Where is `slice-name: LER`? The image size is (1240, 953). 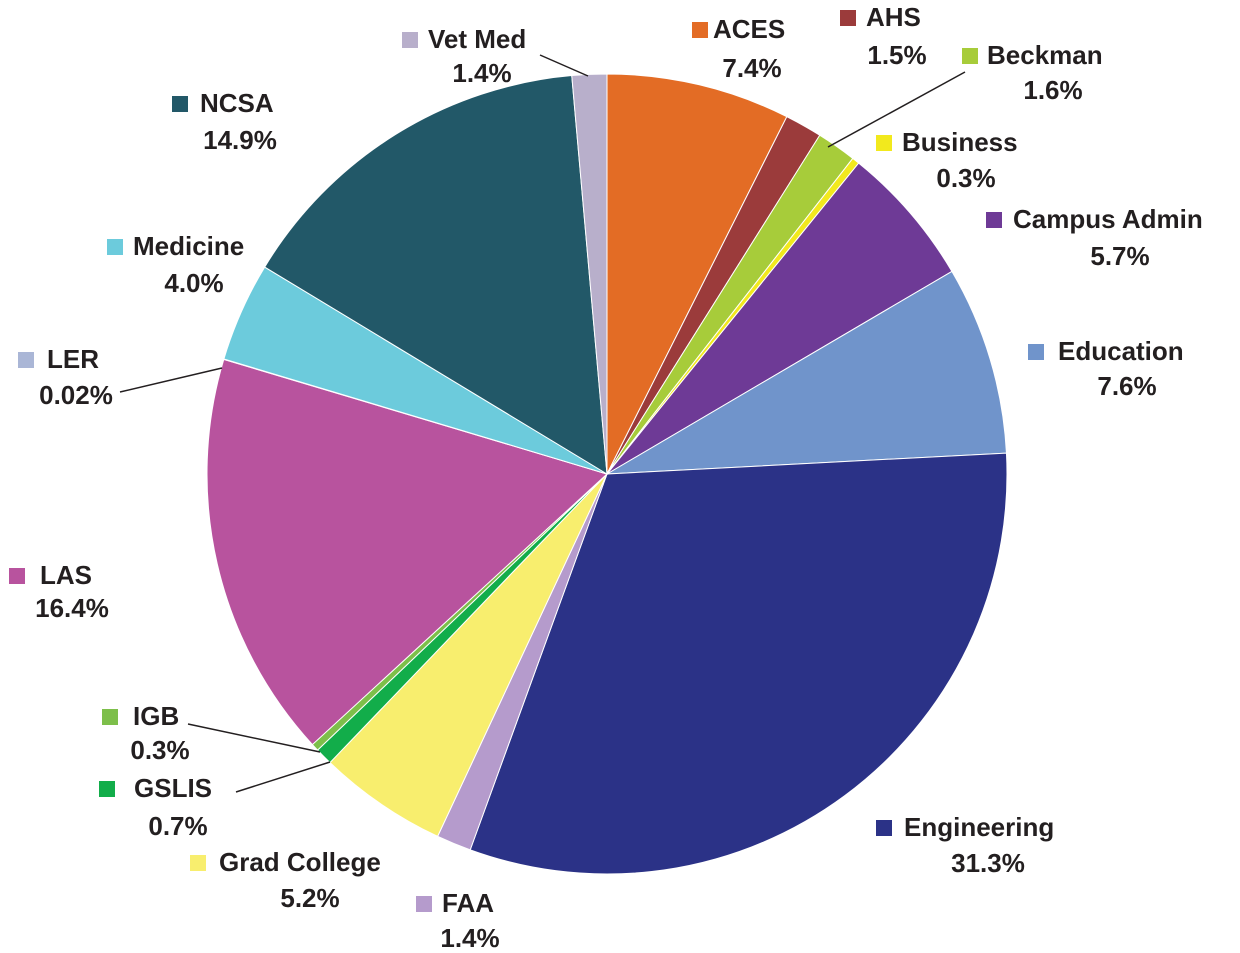 slice-name: LER is located at coordinates (73, 359).